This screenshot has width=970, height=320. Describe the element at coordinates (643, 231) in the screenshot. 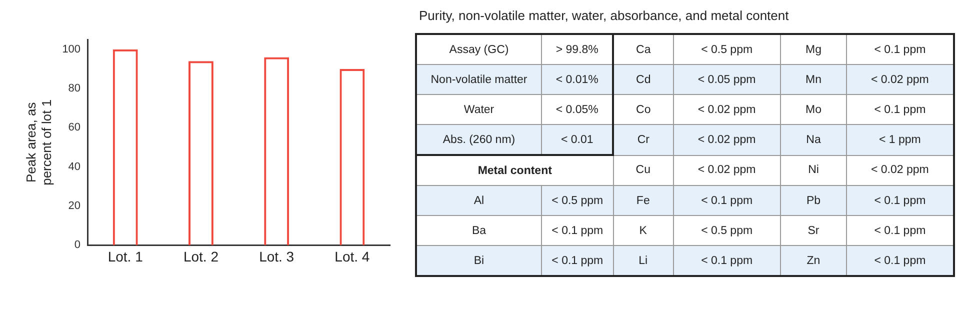

I see `text: K` at that location.